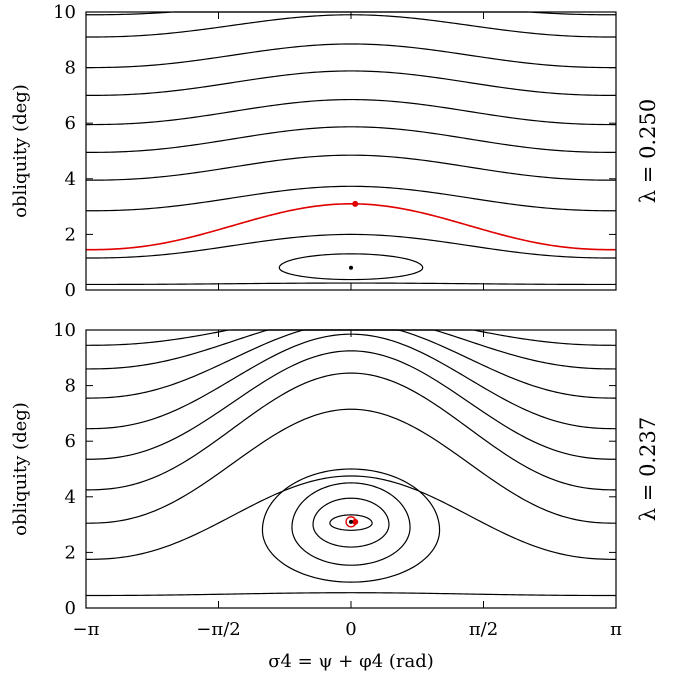 The image size is (676, 680). Describe the element at coordinates (351, 227) in the screenshot. I see `separatrix-line` at that location.